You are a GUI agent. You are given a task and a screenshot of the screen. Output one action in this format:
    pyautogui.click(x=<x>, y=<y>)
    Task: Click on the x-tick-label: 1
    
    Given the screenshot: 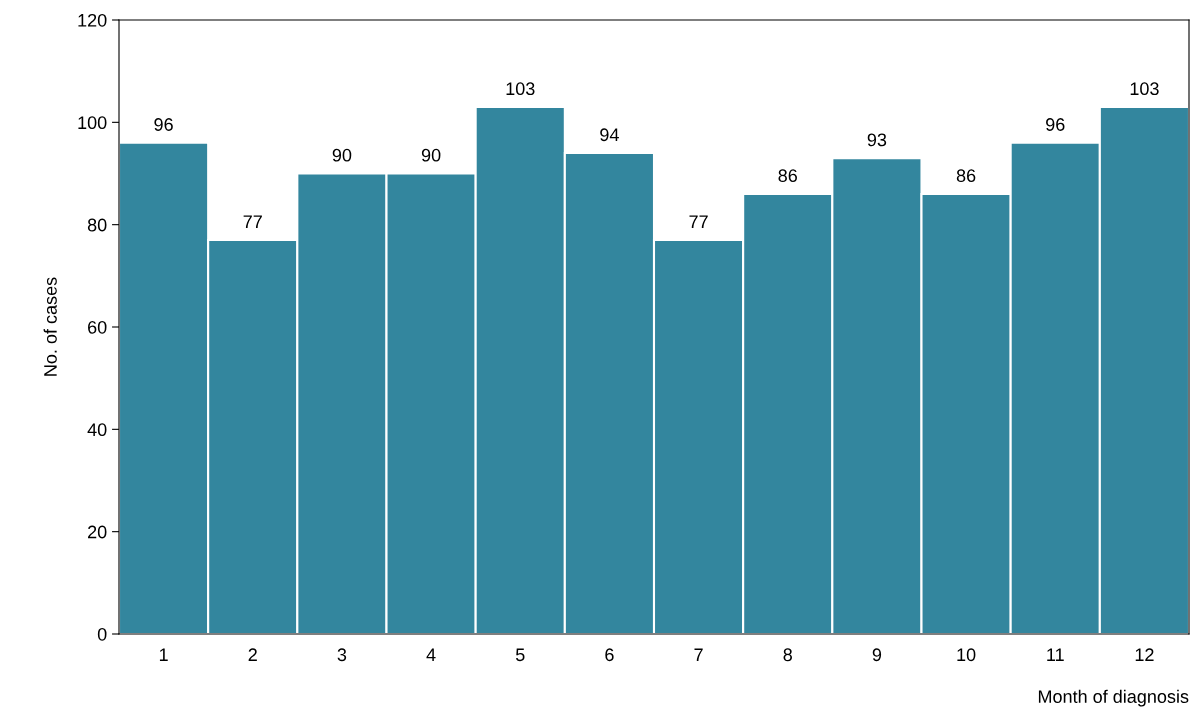 What is the action you would take?
    pyautogui.click(x=163, y=654)
    